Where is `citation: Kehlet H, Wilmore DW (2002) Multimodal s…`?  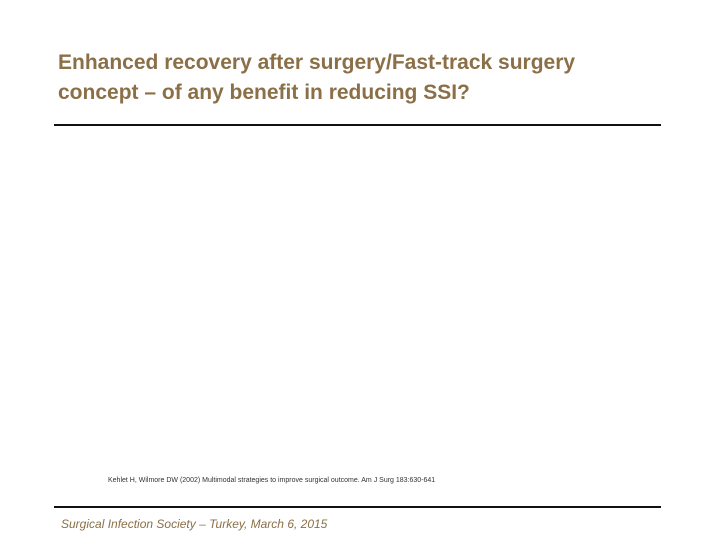 citation: Kehlet H, Wilmore DW (2002) Multimodal s… is located at coordinates (272, 480).